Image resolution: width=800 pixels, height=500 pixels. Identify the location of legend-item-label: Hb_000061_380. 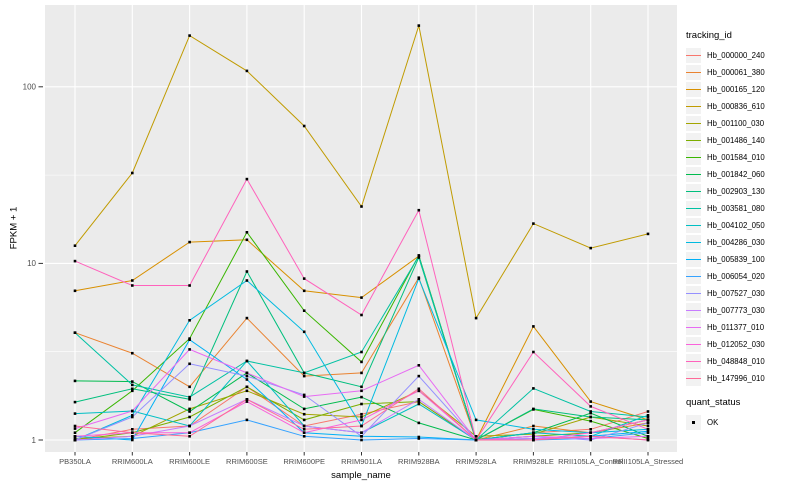
(736, 72).